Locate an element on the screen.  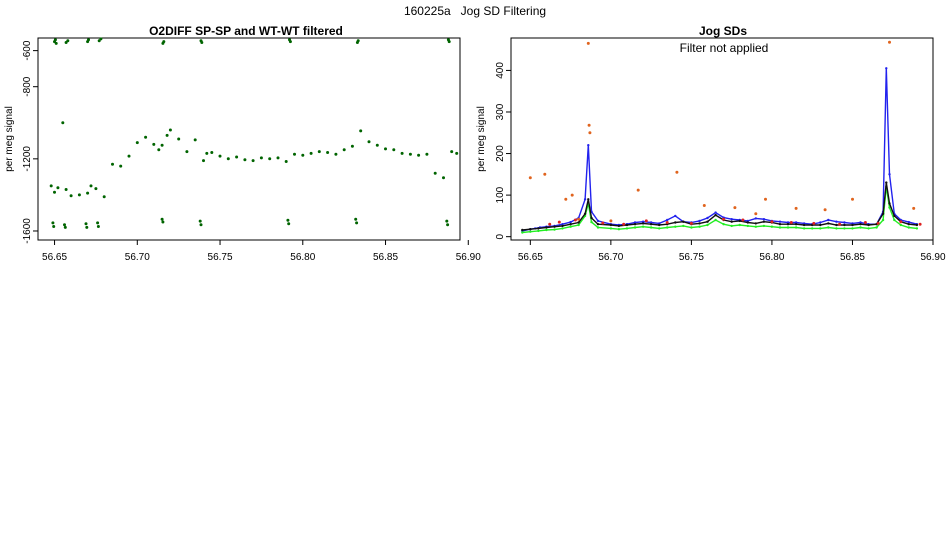
figure-title: 160225a Jog SD Filtering is located at coordinates (475, 11).